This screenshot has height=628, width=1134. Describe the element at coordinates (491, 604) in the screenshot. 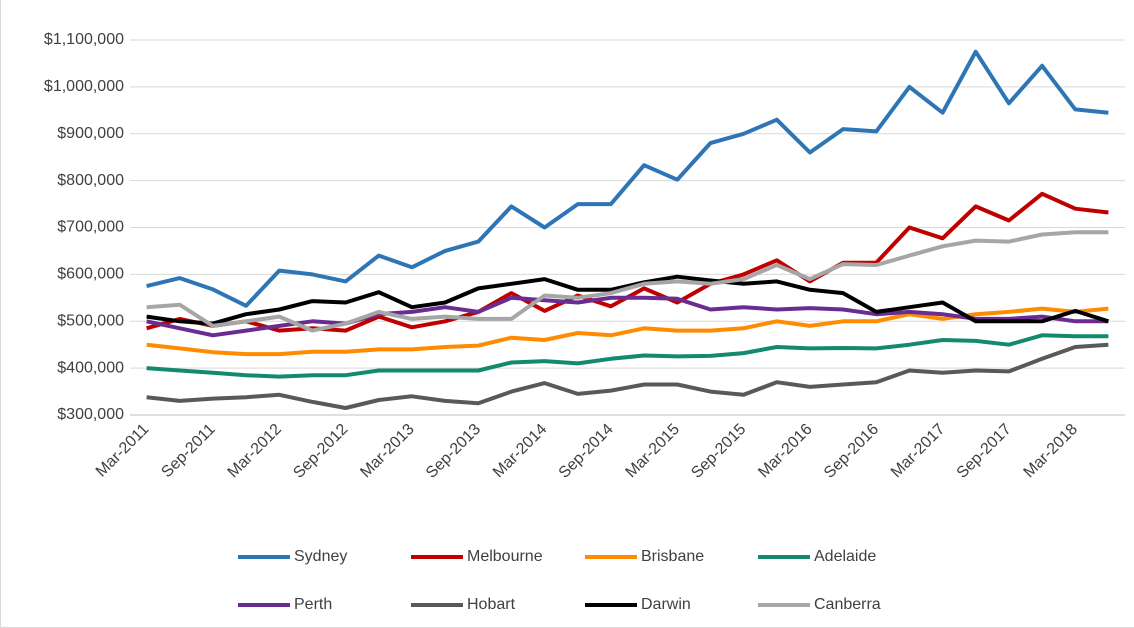

I see `legend-label: Hobart` at that location.